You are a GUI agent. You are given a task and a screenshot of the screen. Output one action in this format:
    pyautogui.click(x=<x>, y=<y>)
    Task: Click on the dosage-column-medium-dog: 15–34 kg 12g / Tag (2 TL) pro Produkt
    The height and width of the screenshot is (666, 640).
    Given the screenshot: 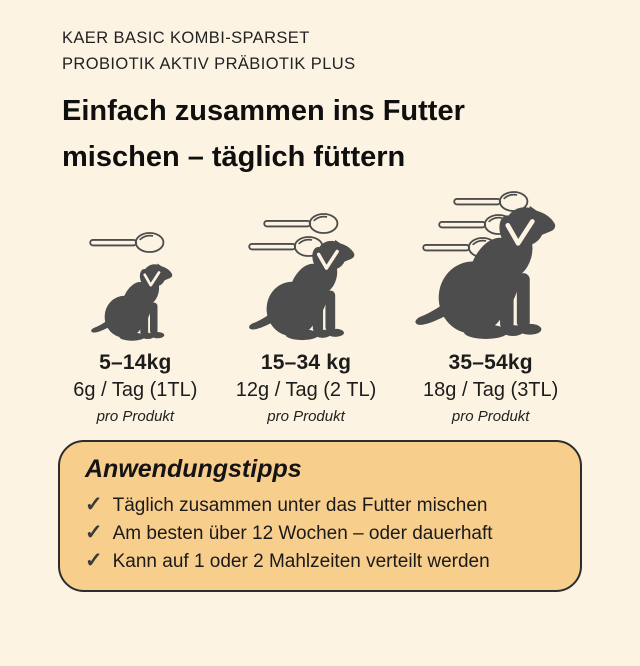 What is the action you would take?
    pyautogui.click(x=306, y=303)
    